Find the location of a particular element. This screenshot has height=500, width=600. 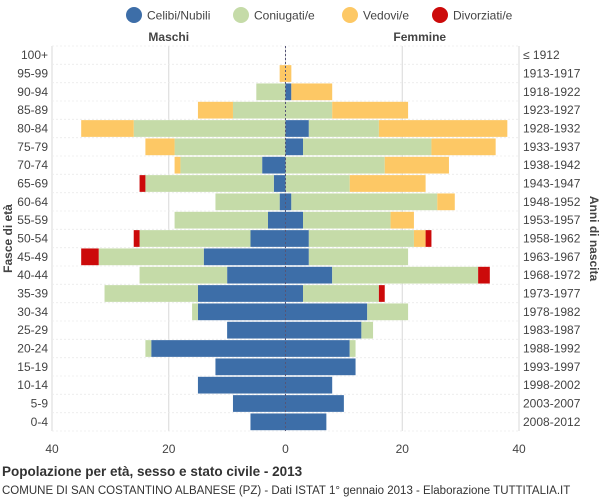

age-group-label: 40-44 is located at coordinates (32, 275).